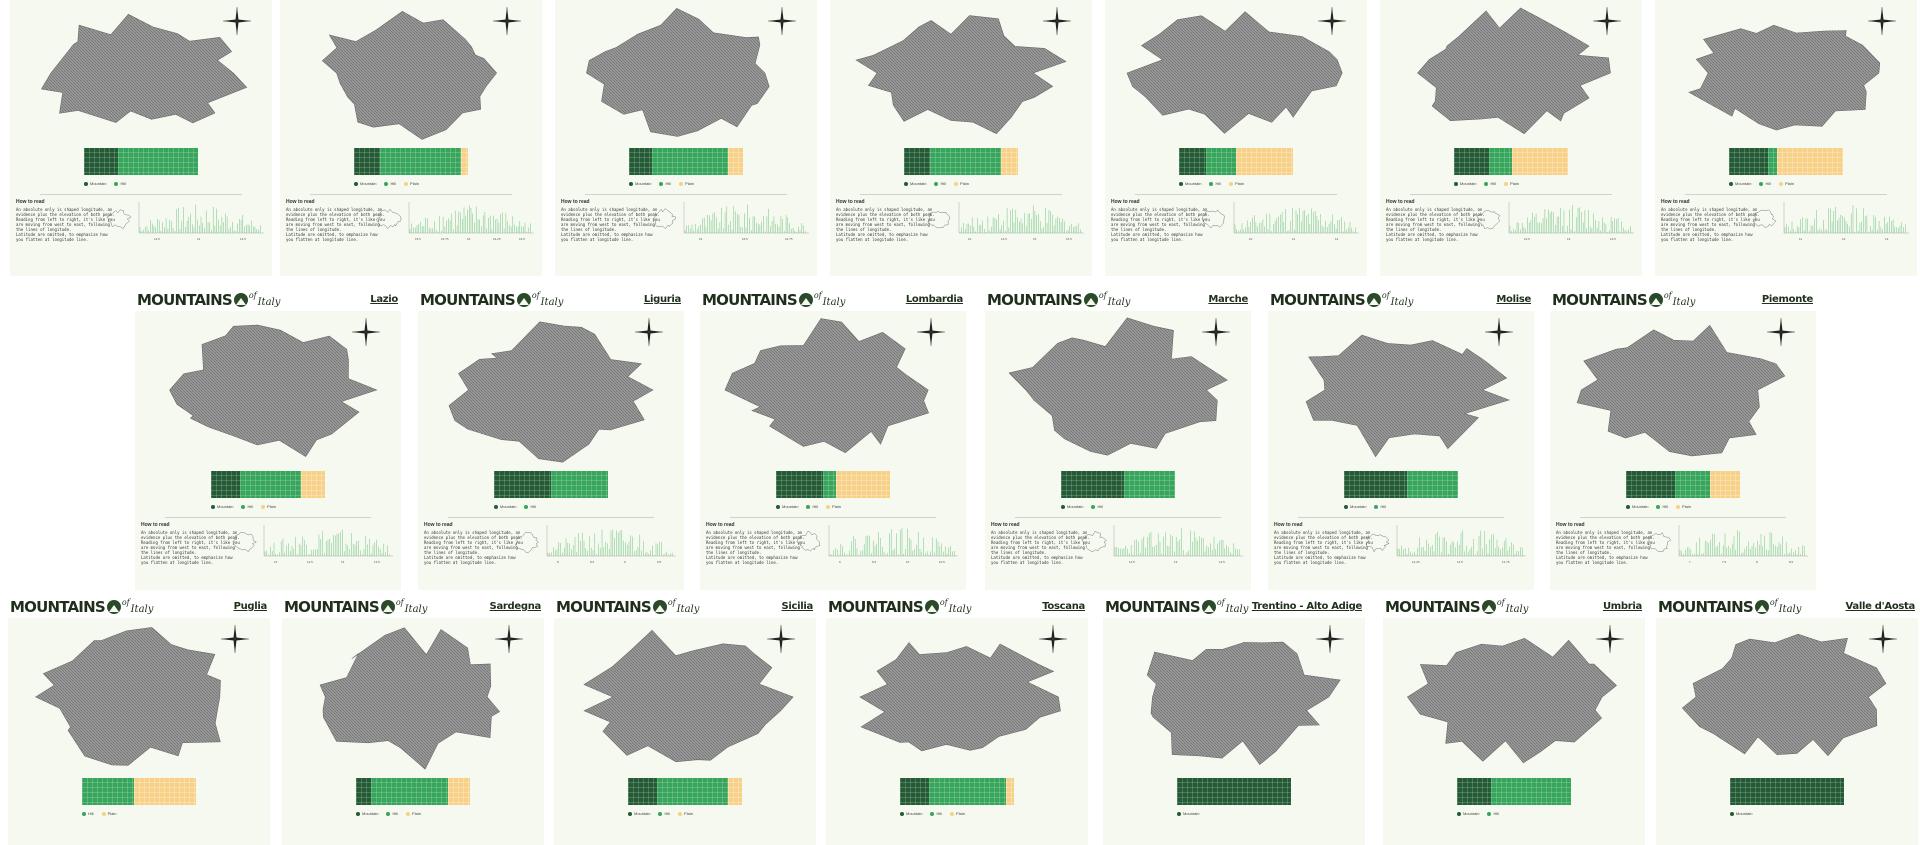 This screenshot has width=1920, height=845. What do you see at coordinates (797, 606) in the screenshot?
I see `region-name: Sicilia` at bounding box center [797, 606].